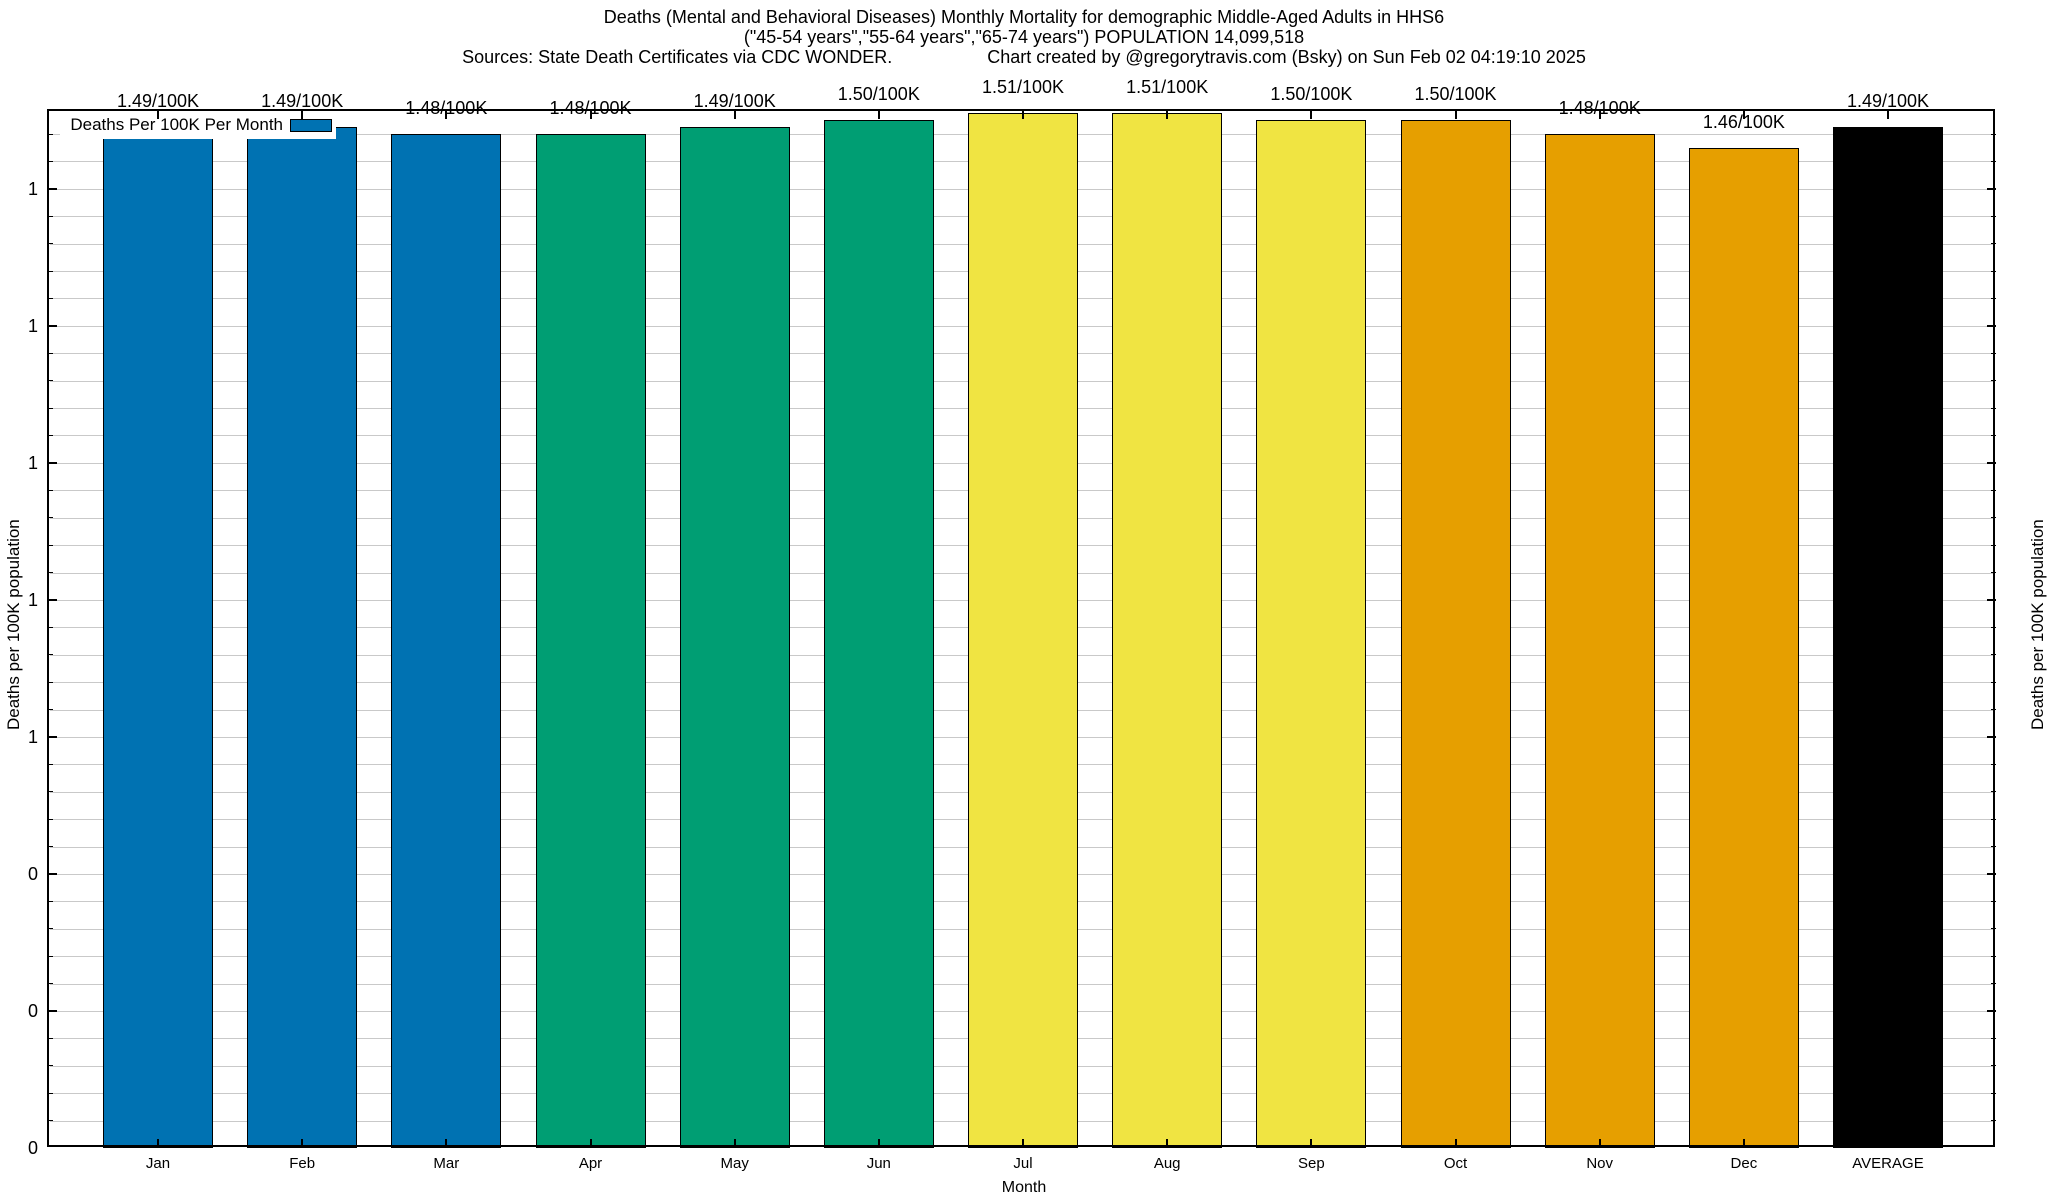 This screenshot has height=1200, width=2048. What do you see at coordinates (1743, 121) in the screenshot?
I see `bar-value-label: 1.46/100K` at bounding box center [1743, 121].